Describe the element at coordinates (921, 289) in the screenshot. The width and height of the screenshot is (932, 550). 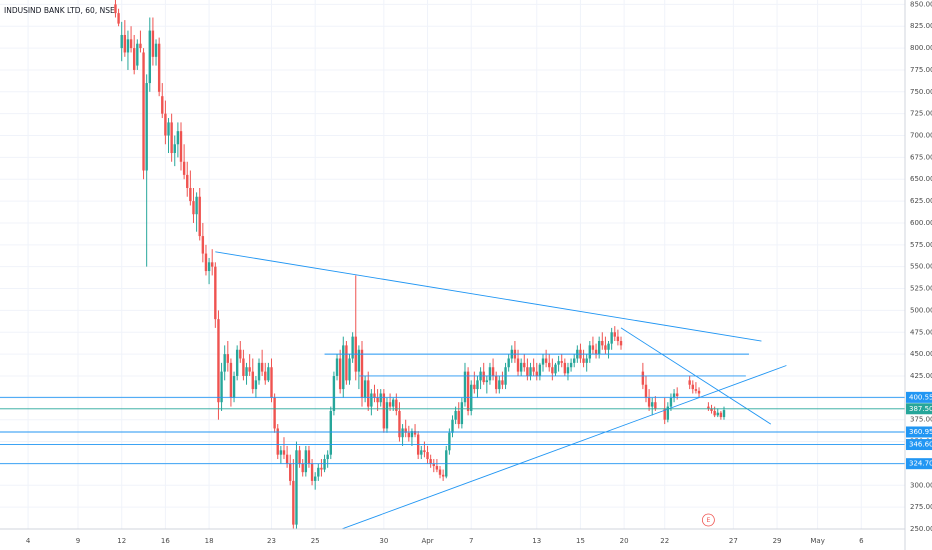
I see `y-tick-label: 525.00` at that location.